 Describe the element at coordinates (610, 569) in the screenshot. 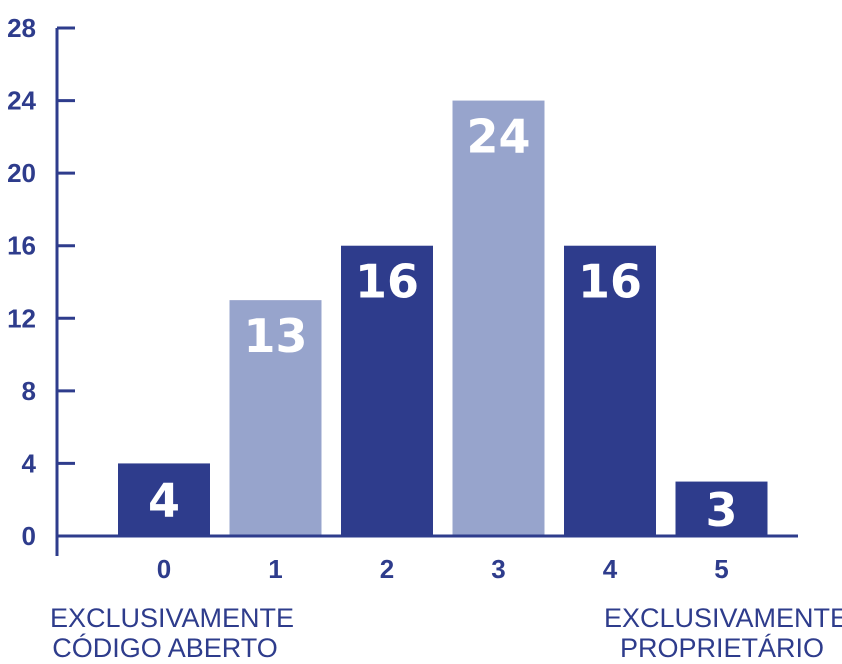

I see `x-tick-label: 4` at that location.